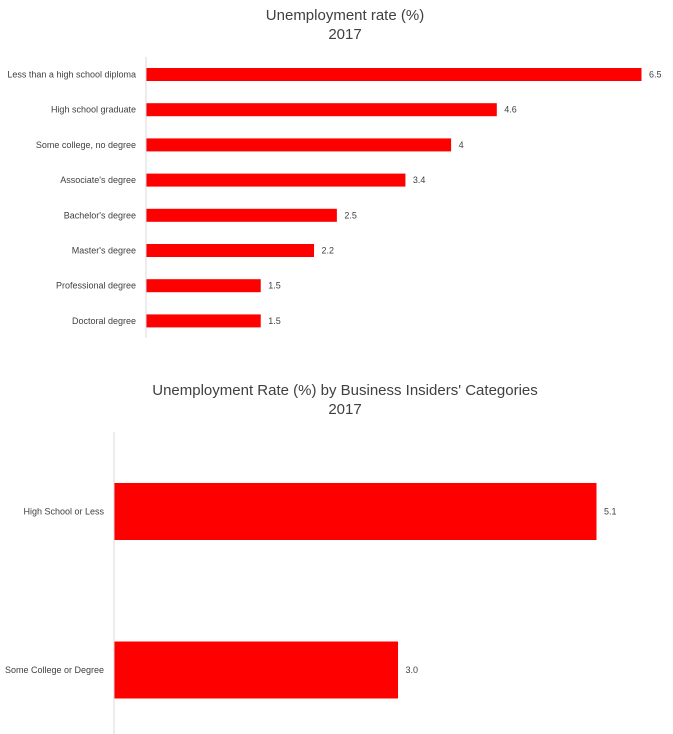  I want to click on chart-1-value-label: 4, so click(461, 145).